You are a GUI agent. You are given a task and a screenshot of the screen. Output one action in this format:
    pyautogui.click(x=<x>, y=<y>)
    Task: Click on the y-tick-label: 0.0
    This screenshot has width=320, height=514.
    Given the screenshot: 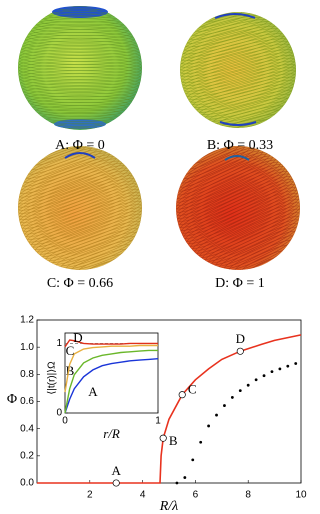 What is the action you would take?
    pyautogui.click(x=27, y=483)
    